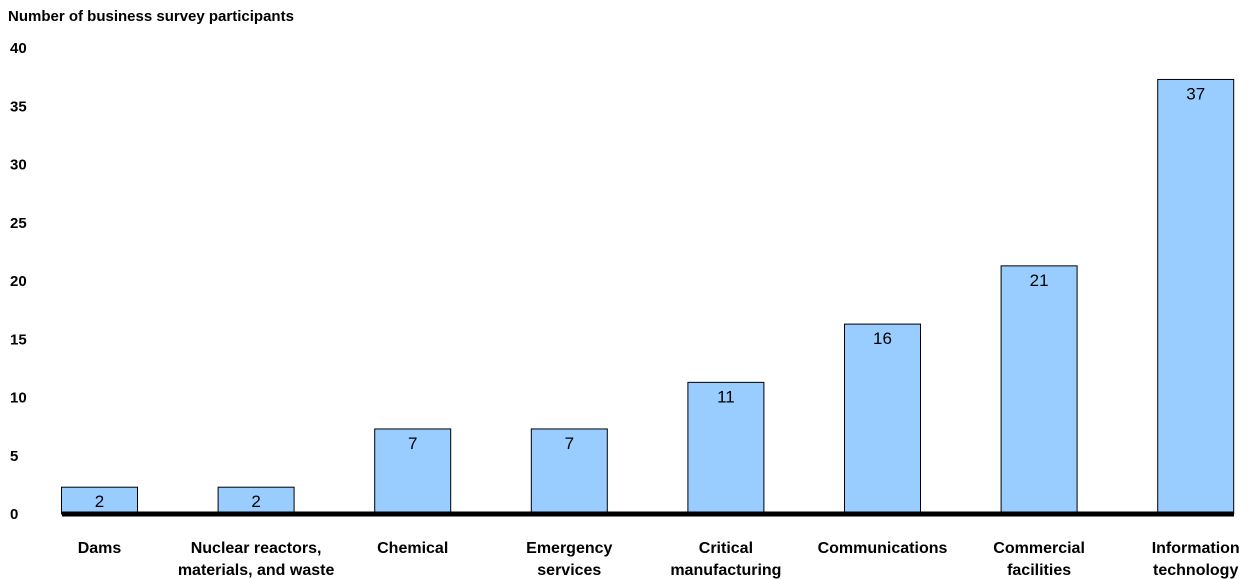 The height and width of the screenshot is (579, 1248). Describe the element at coordinates (100, 548) in the screenshot. I see `x-category-label: Dams` at that location.